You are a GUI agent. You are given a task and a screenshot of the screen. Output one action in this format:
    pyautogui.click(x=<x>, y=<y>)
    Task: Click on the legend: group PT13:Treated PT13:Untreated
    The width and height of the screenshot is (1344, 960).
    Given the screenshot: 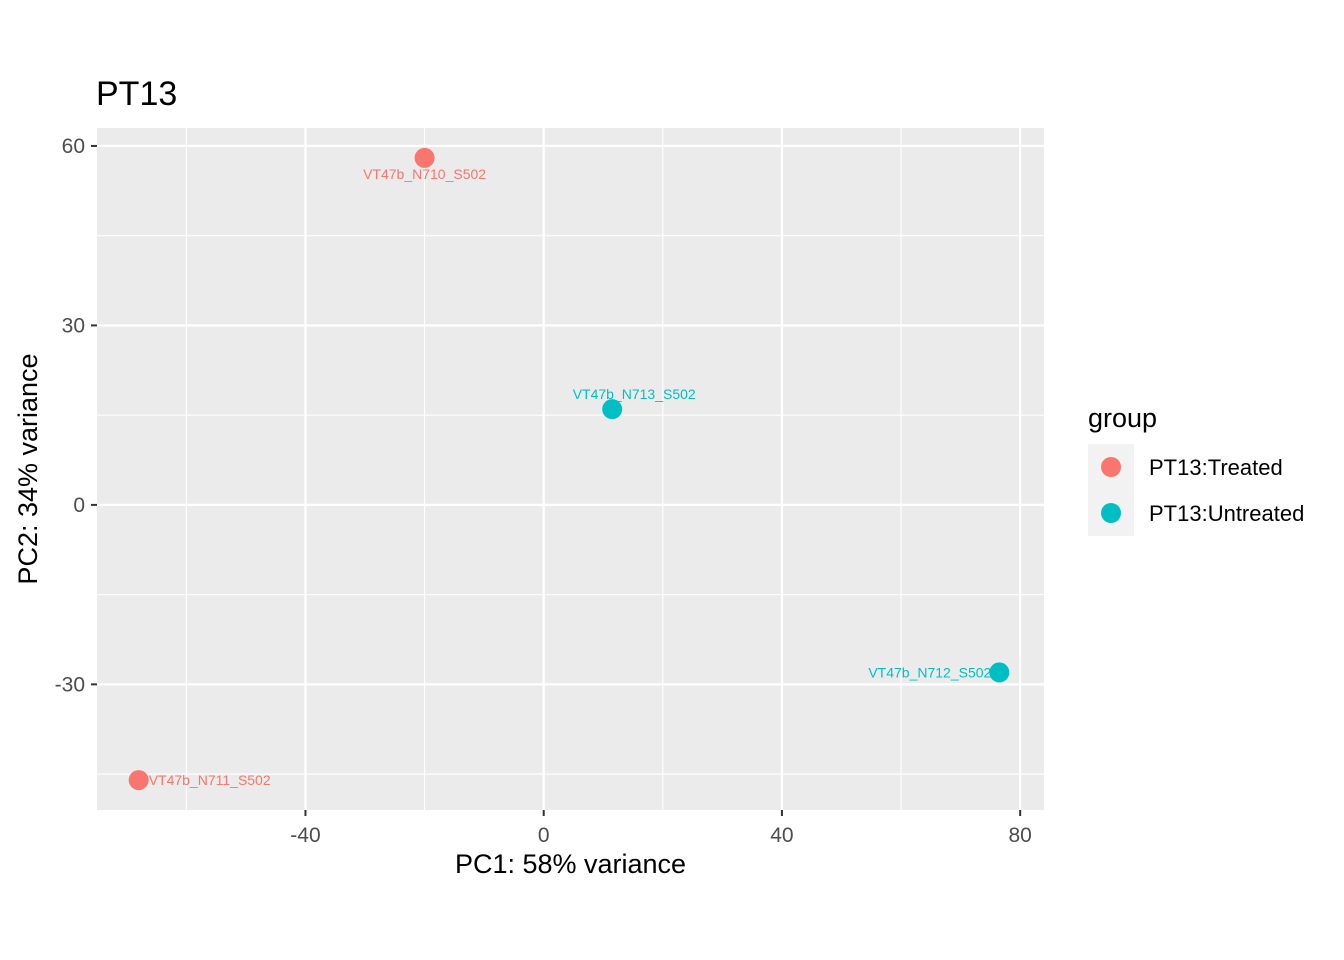 What is the action you would take?
    pyautogui.click(x=1196, y=469)
    